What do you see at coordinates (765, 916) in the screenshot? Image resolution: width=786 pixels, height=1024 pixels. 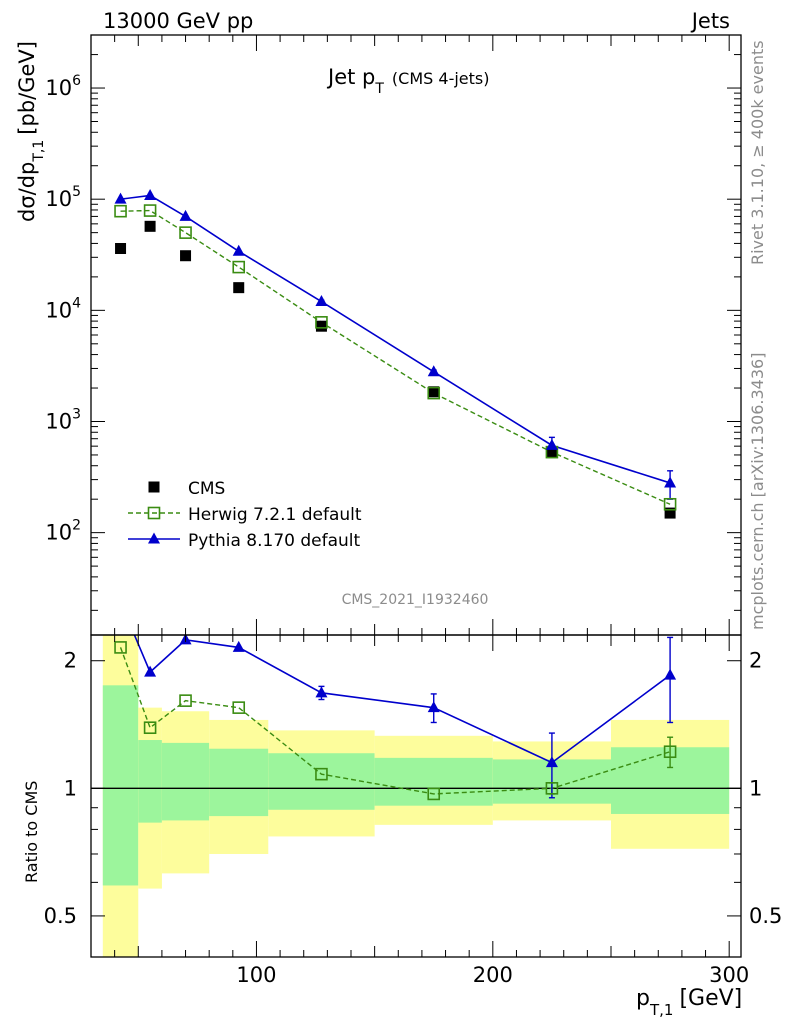 I see `ratio-y-tick-label-right-0: 0.5` at bounding box center [765, 916].